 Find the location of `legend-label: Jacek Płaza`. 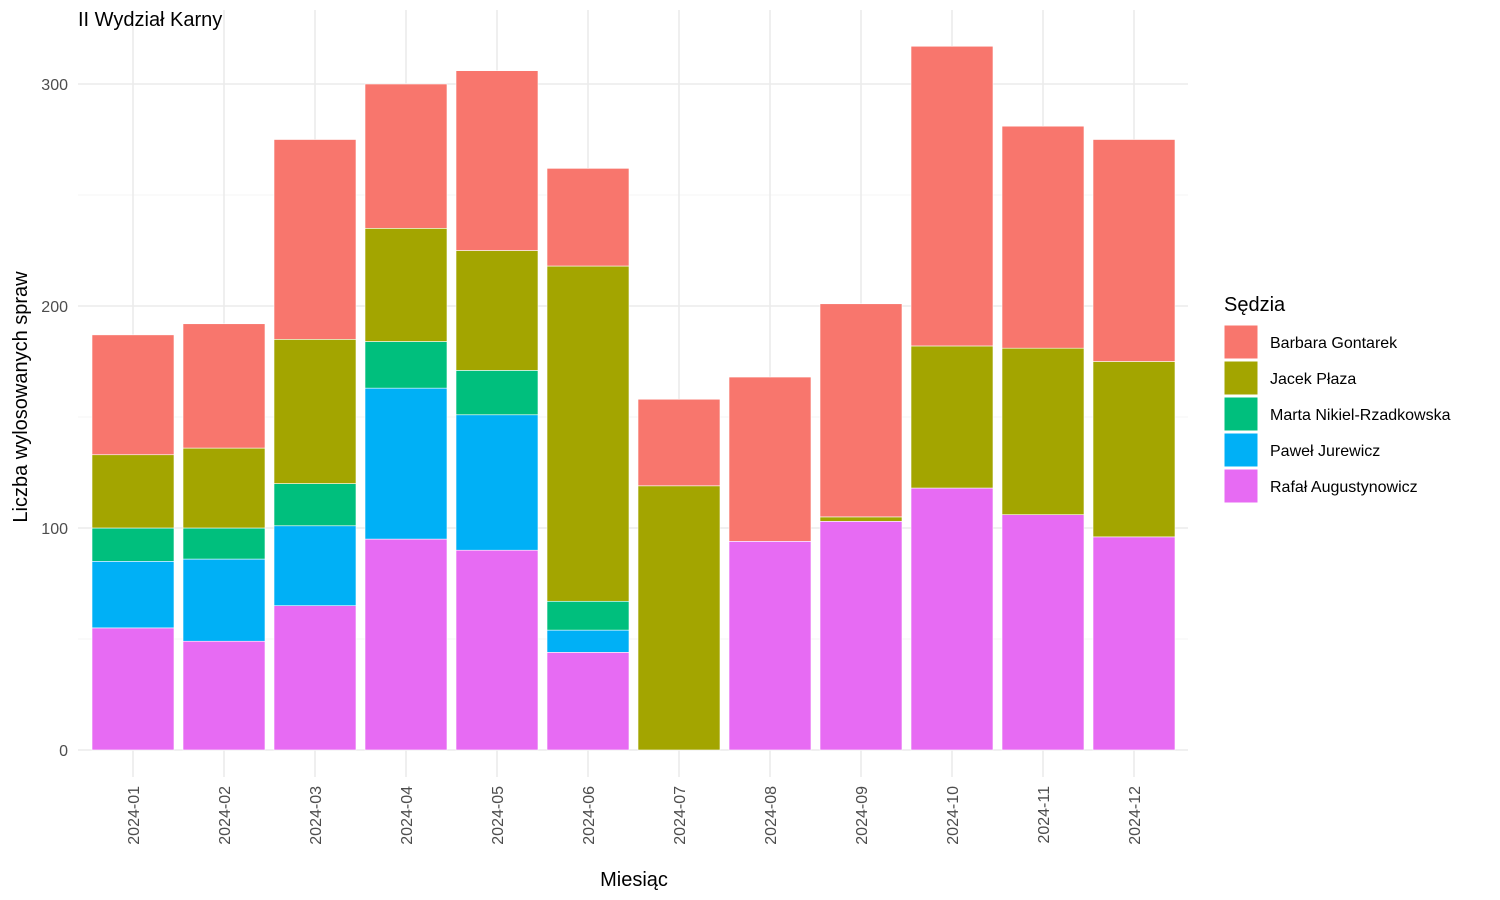

legend-label: Jacek Płaza is located at coordinates (1313, 379).